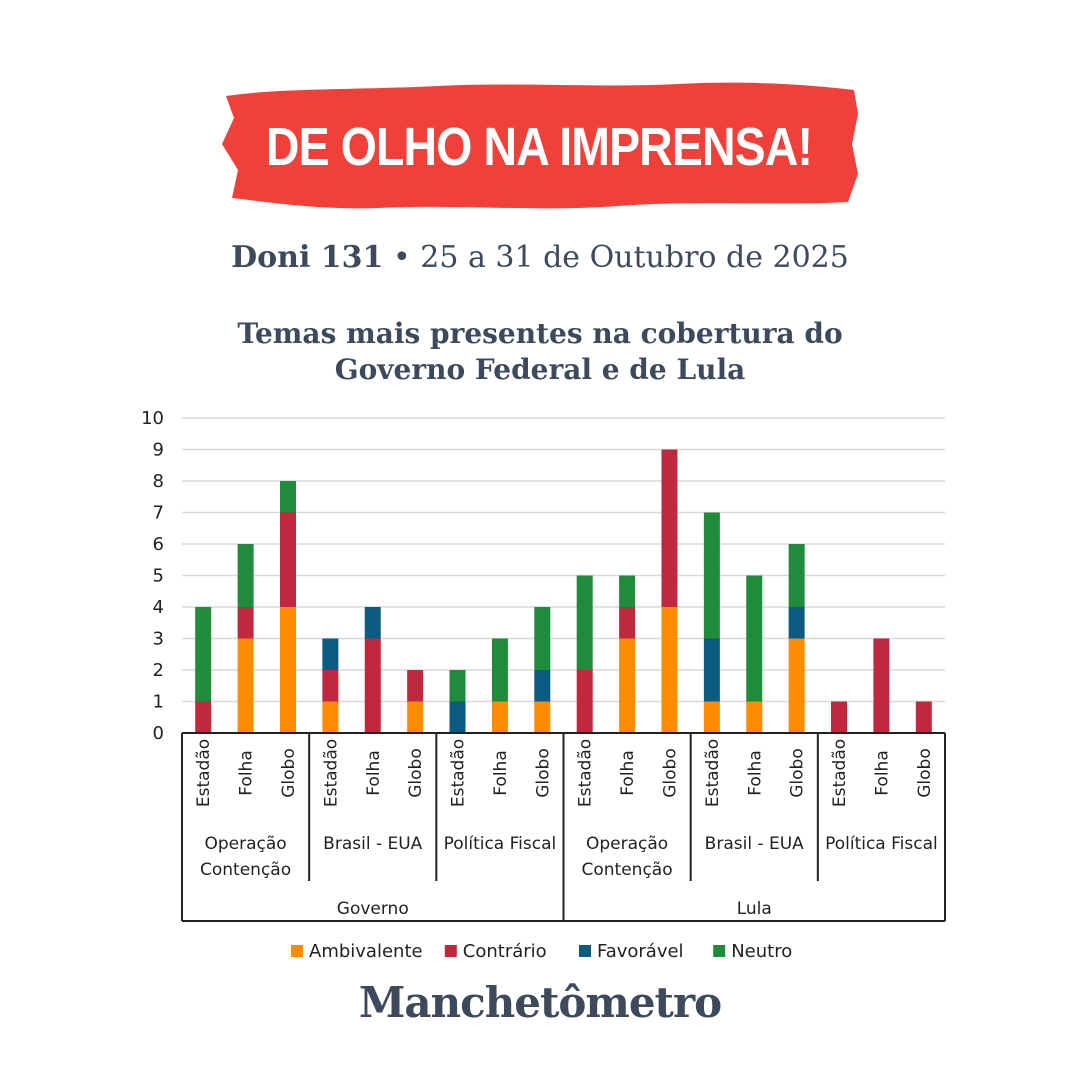 The width and height of the screenshot is (1080, 1080). What do you see at coordinates (158, 481) in the screenshot?
I see `y-tick-label: 8` at bounding box center [158, 481].